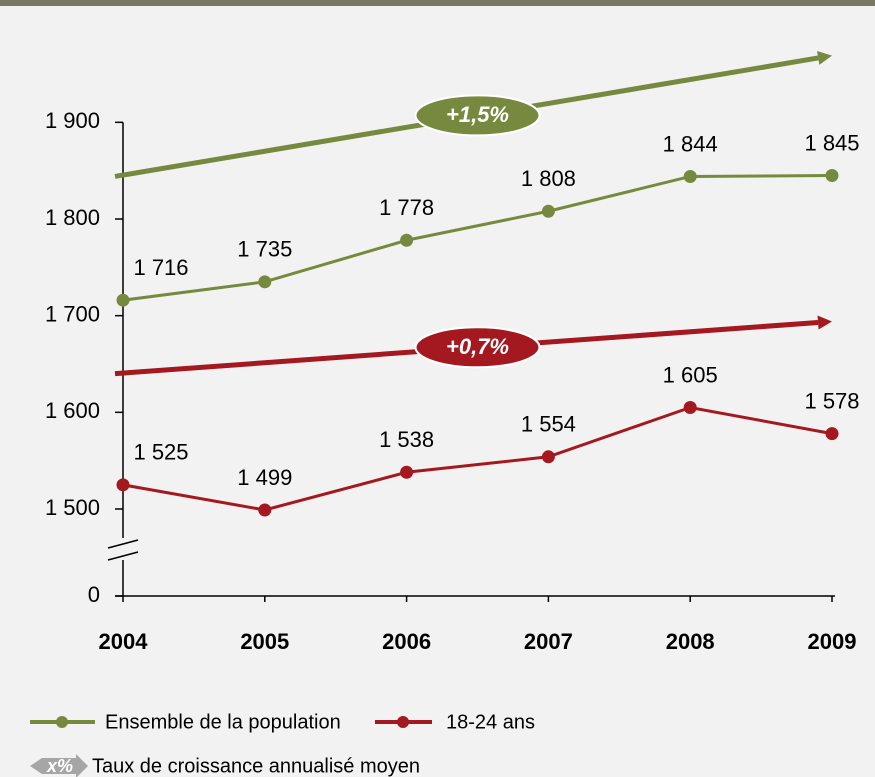  I want to click on data-label: 1 554, so click(548, 424).